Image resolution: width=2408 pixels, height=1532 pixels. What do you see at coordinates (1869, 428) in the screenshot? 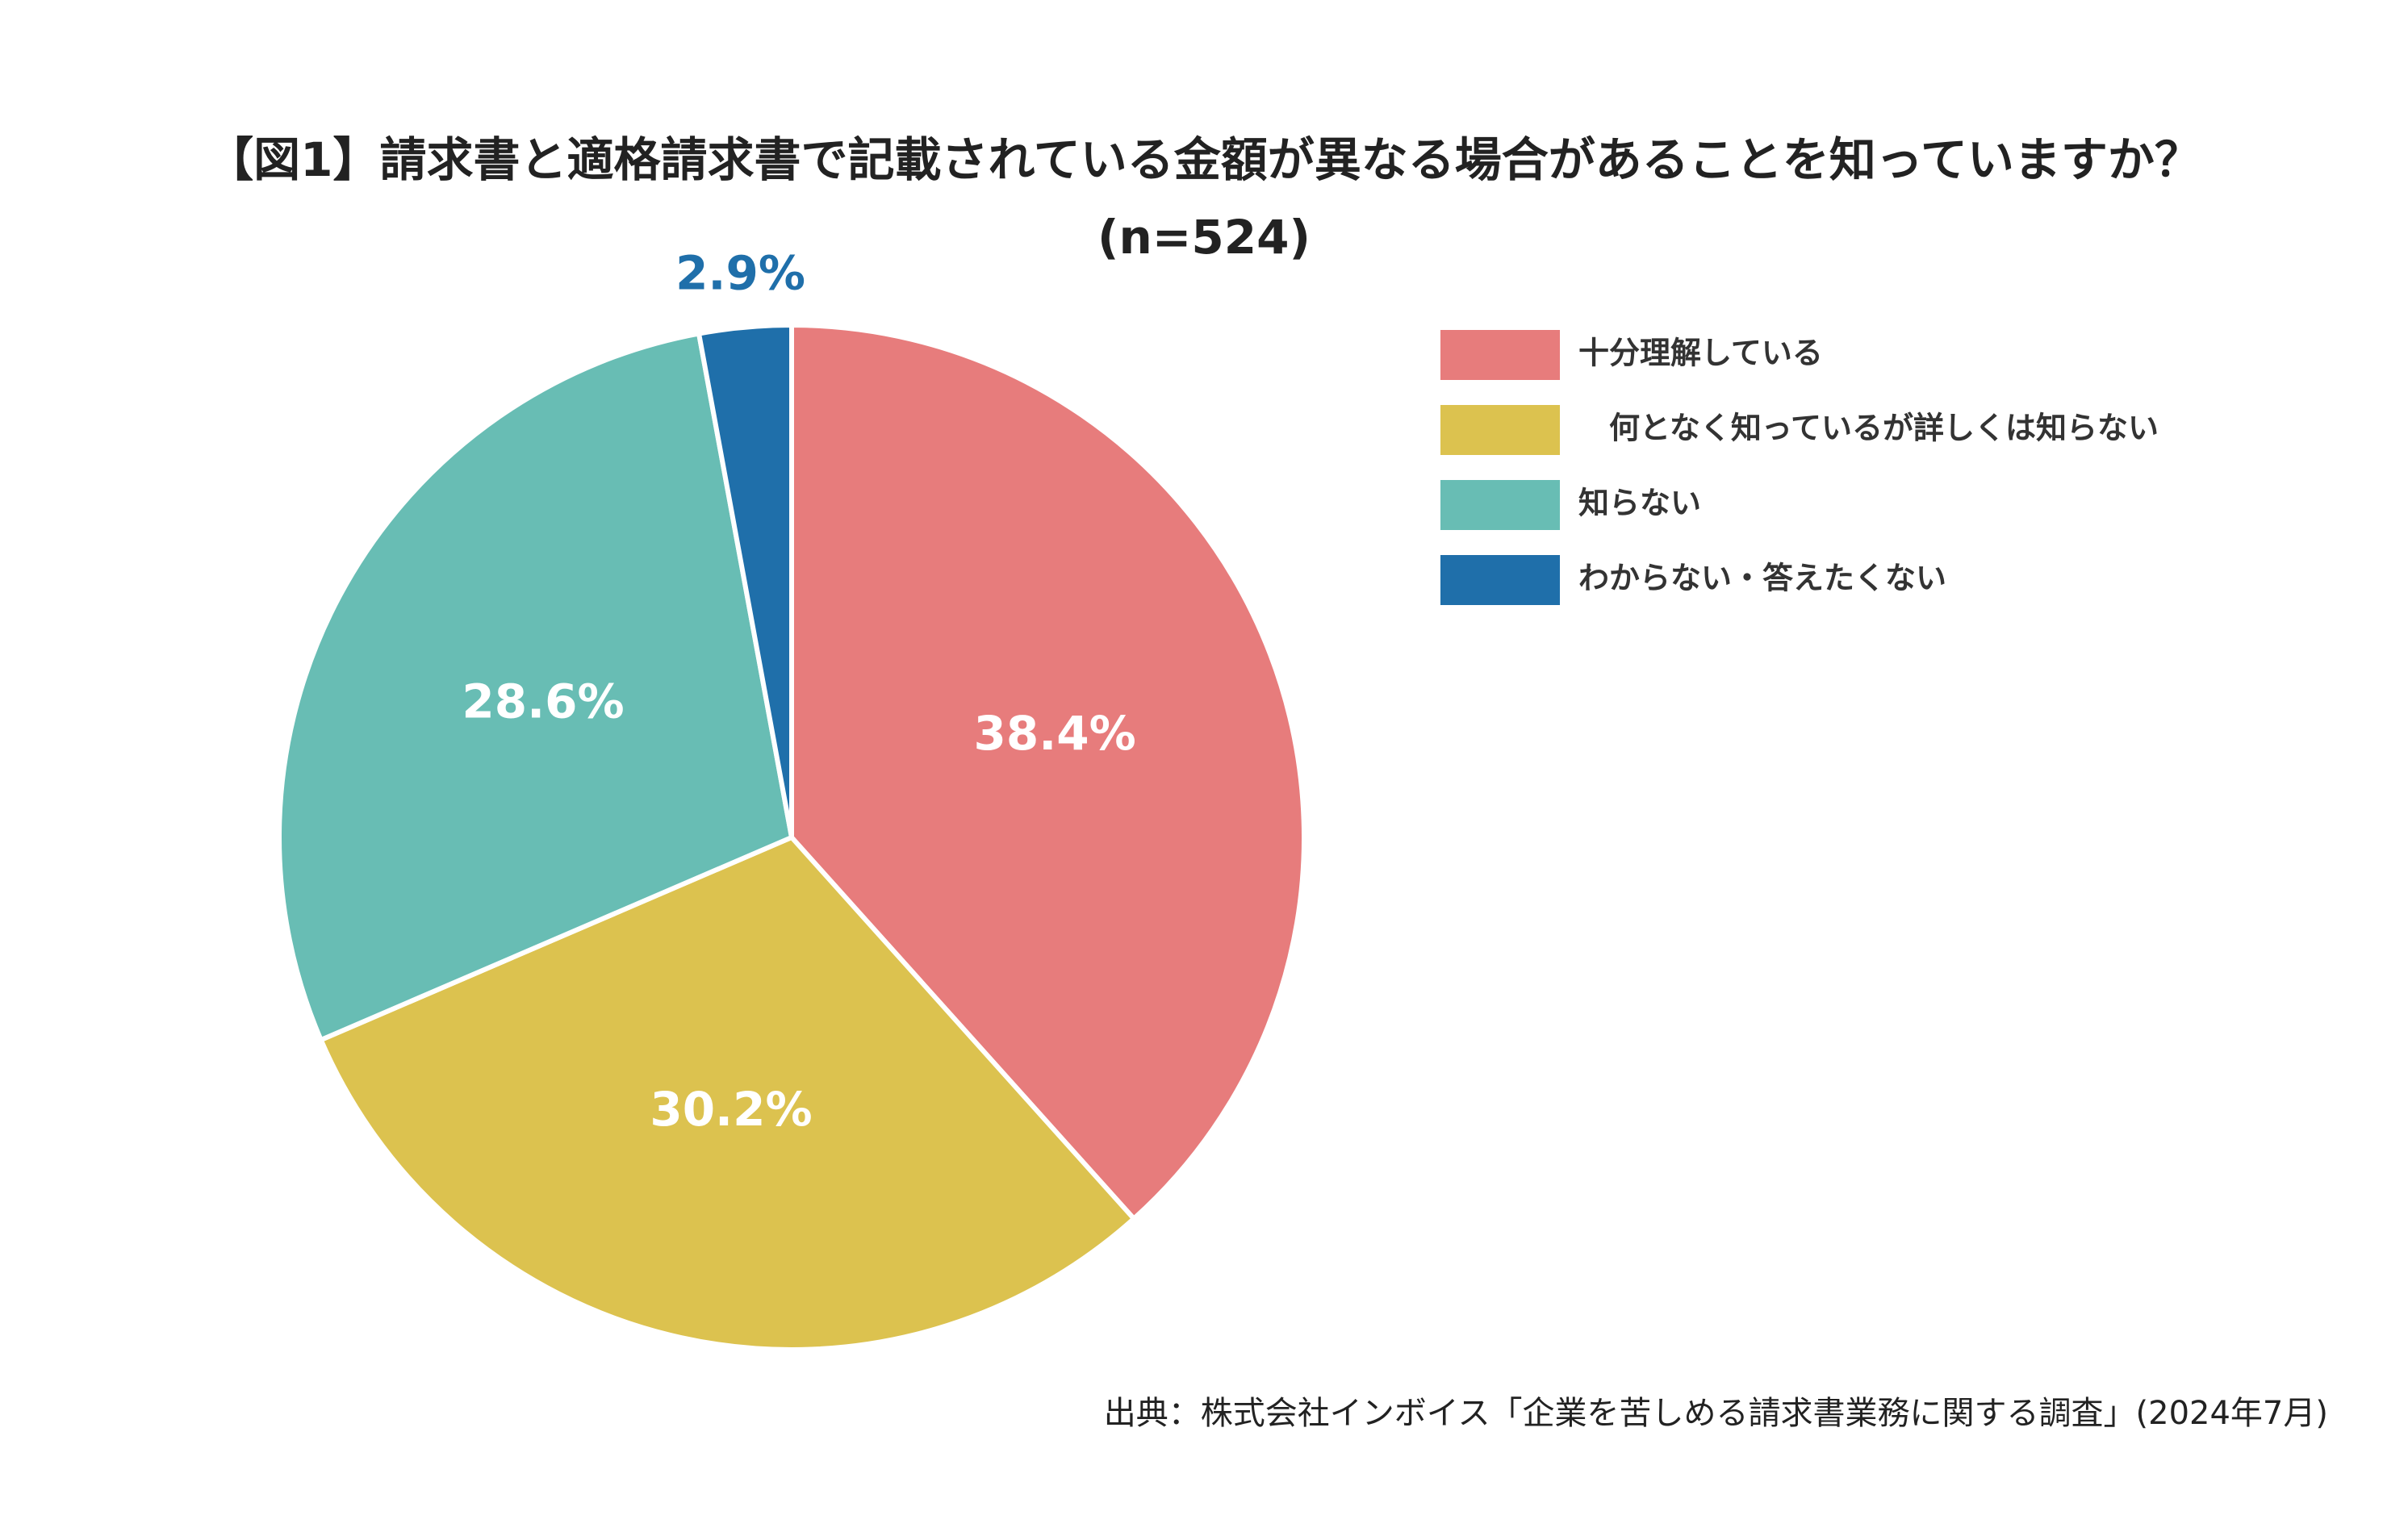
I see `legend-label: 何となく知っているが詳しくは知らない` at bounding box center [1869, 428].